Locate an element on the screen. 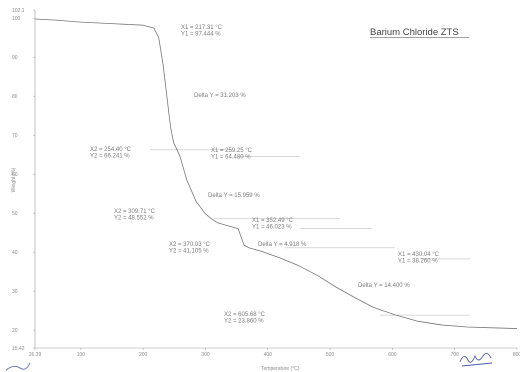  signature-mark is located at coordinates (476, 360).